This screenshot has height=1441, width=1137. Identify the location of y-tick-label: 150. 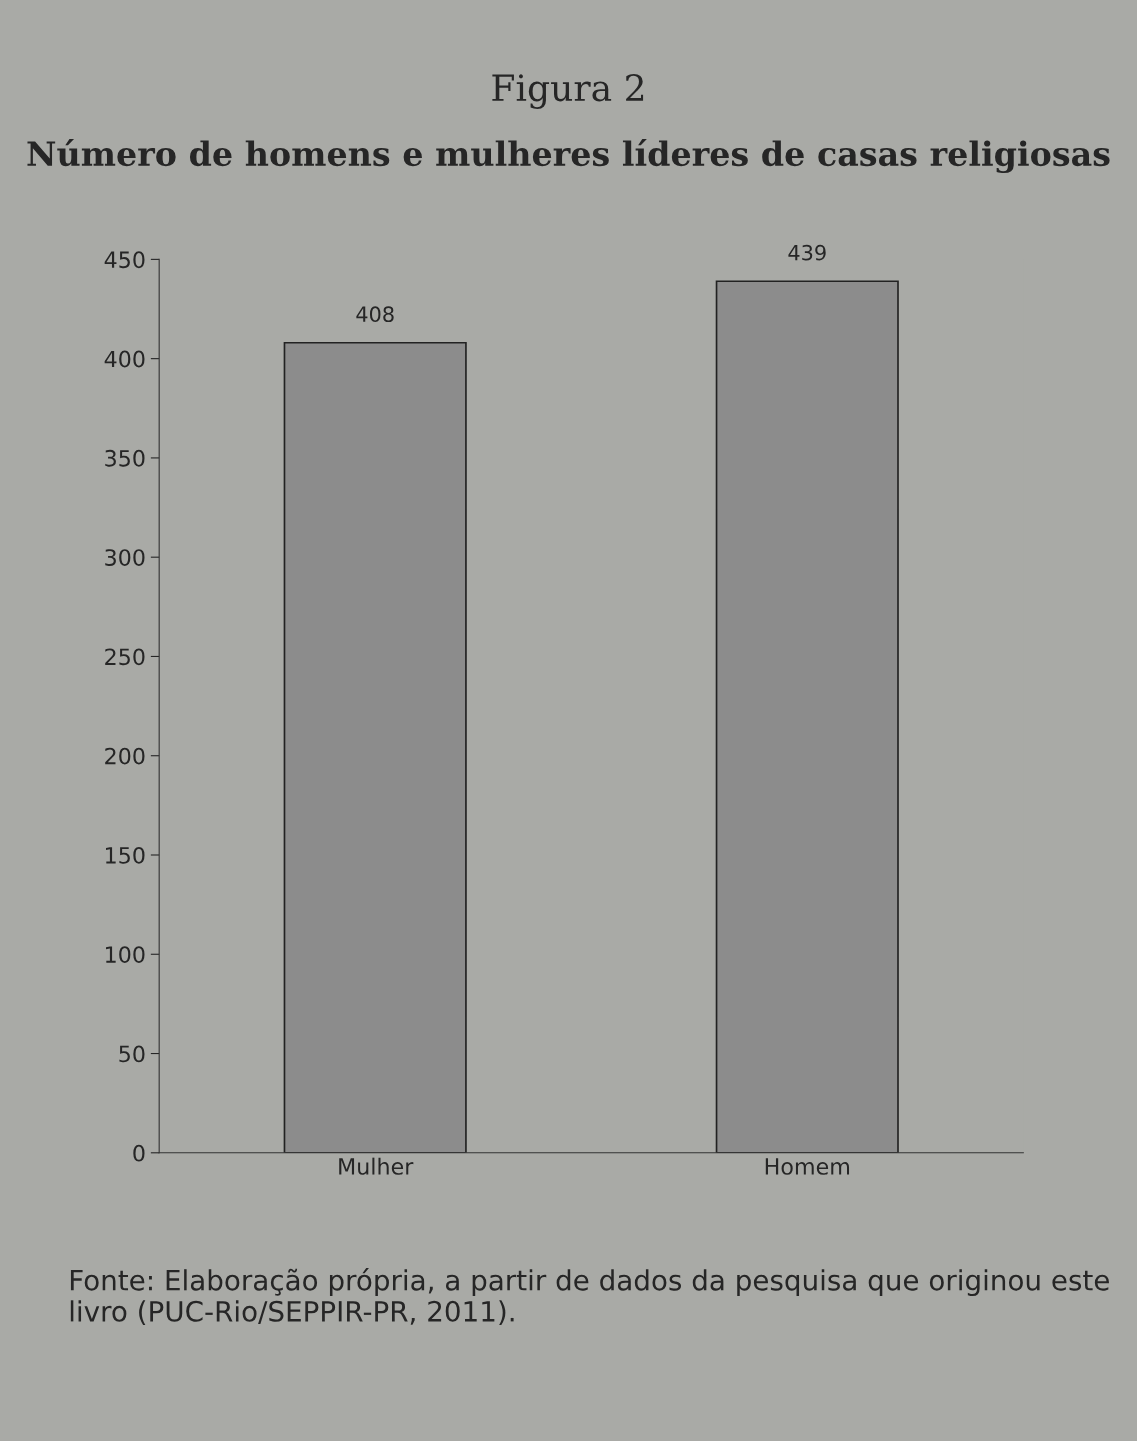
(125, 855).